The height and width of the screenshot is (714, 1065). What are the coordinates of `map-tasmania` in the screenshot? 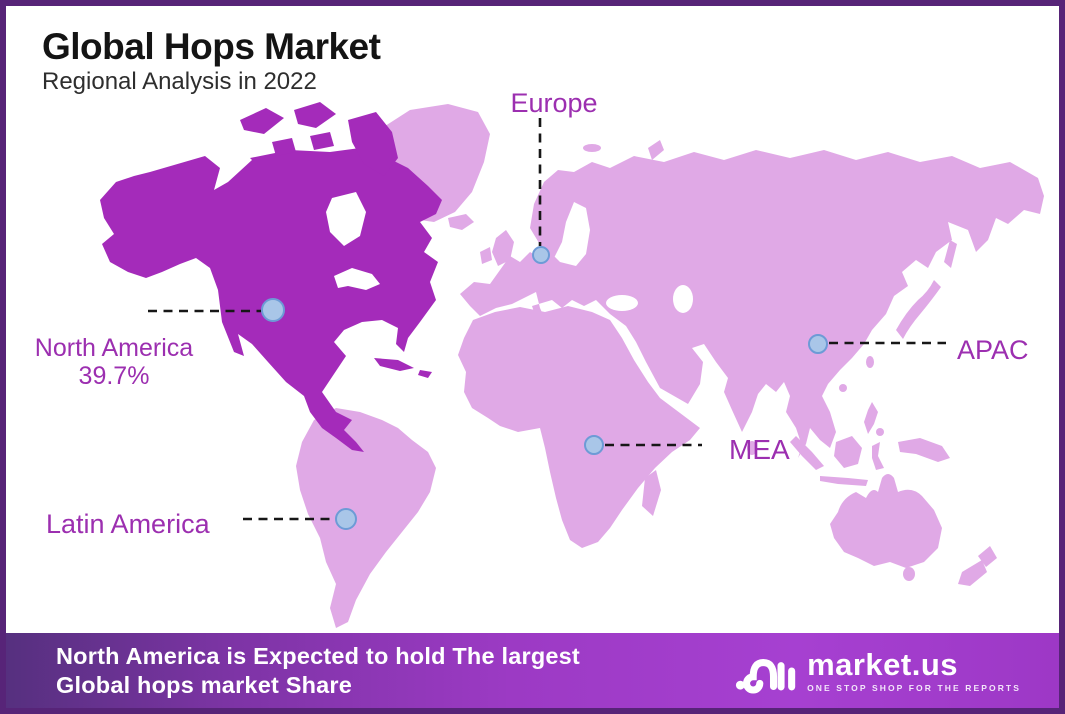 It's located at (909, 574).